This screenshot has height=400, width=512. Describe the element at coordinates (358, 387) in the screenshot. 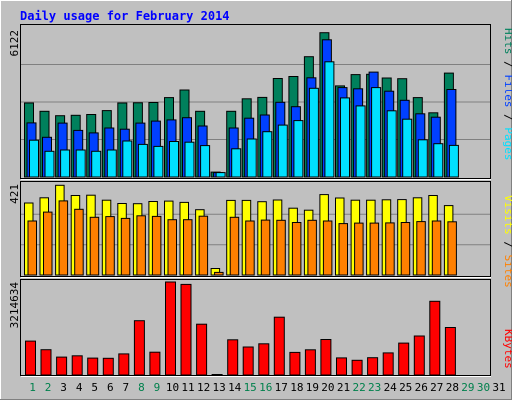

I see `day-label-22: 22` at that location.